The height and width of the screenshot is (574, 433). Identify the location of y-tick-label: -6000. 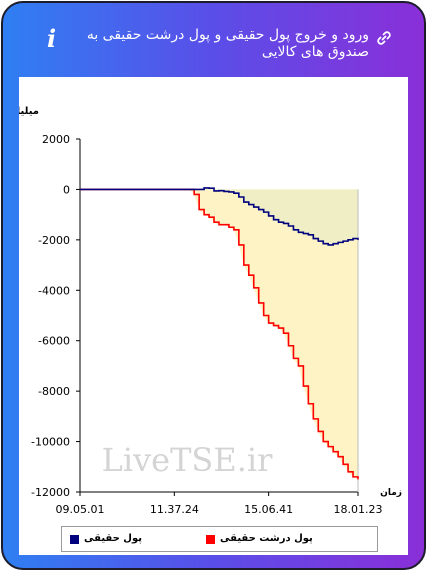
(54, 341).